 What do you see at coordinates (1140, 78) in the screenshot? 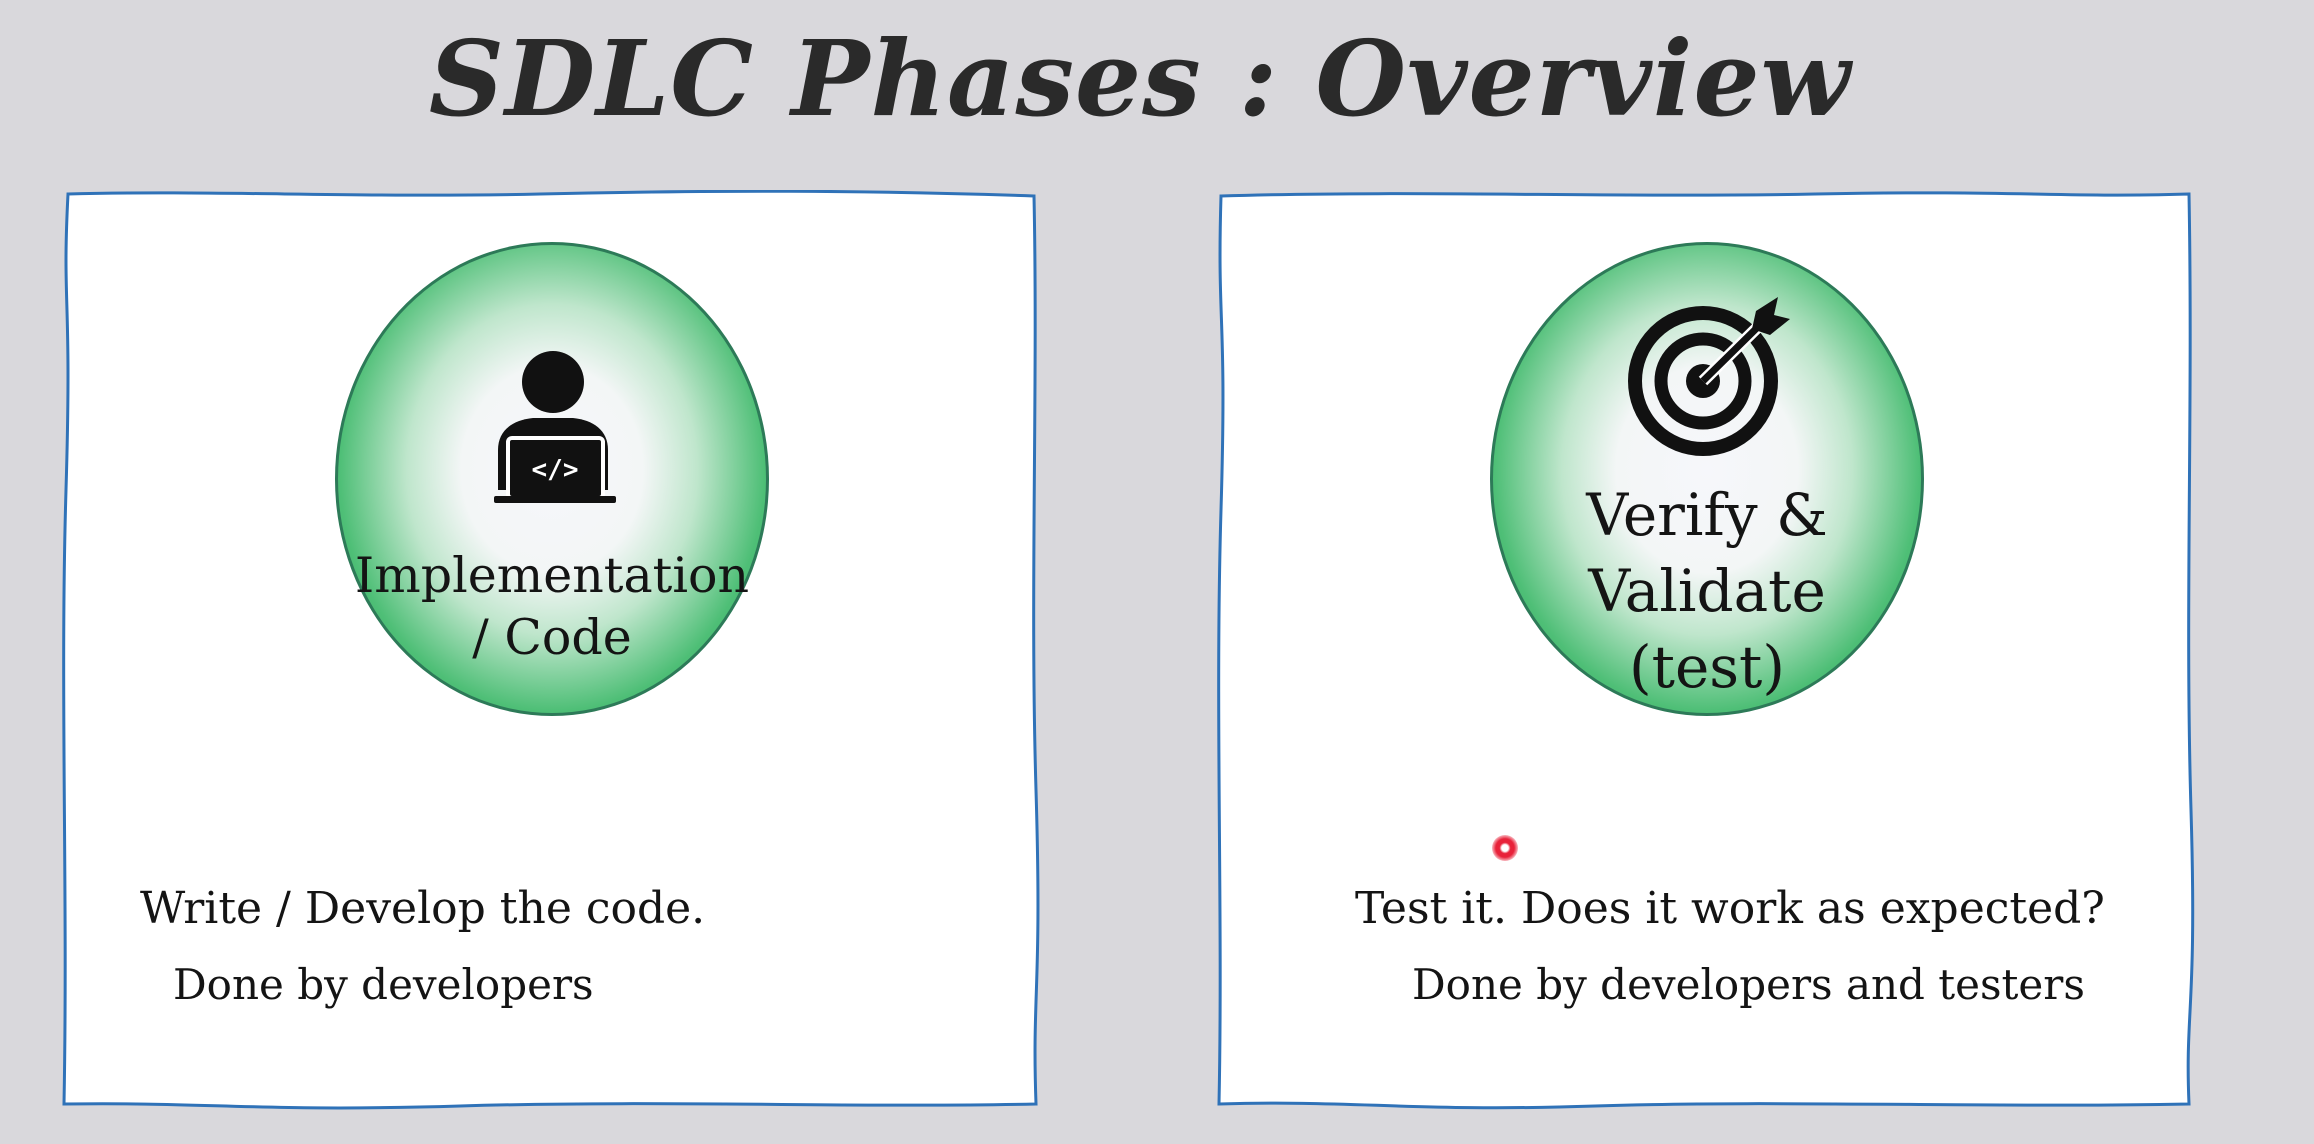
I see `slide-title: SDLC Phases : Overview` at bounding box center [1140, 78].